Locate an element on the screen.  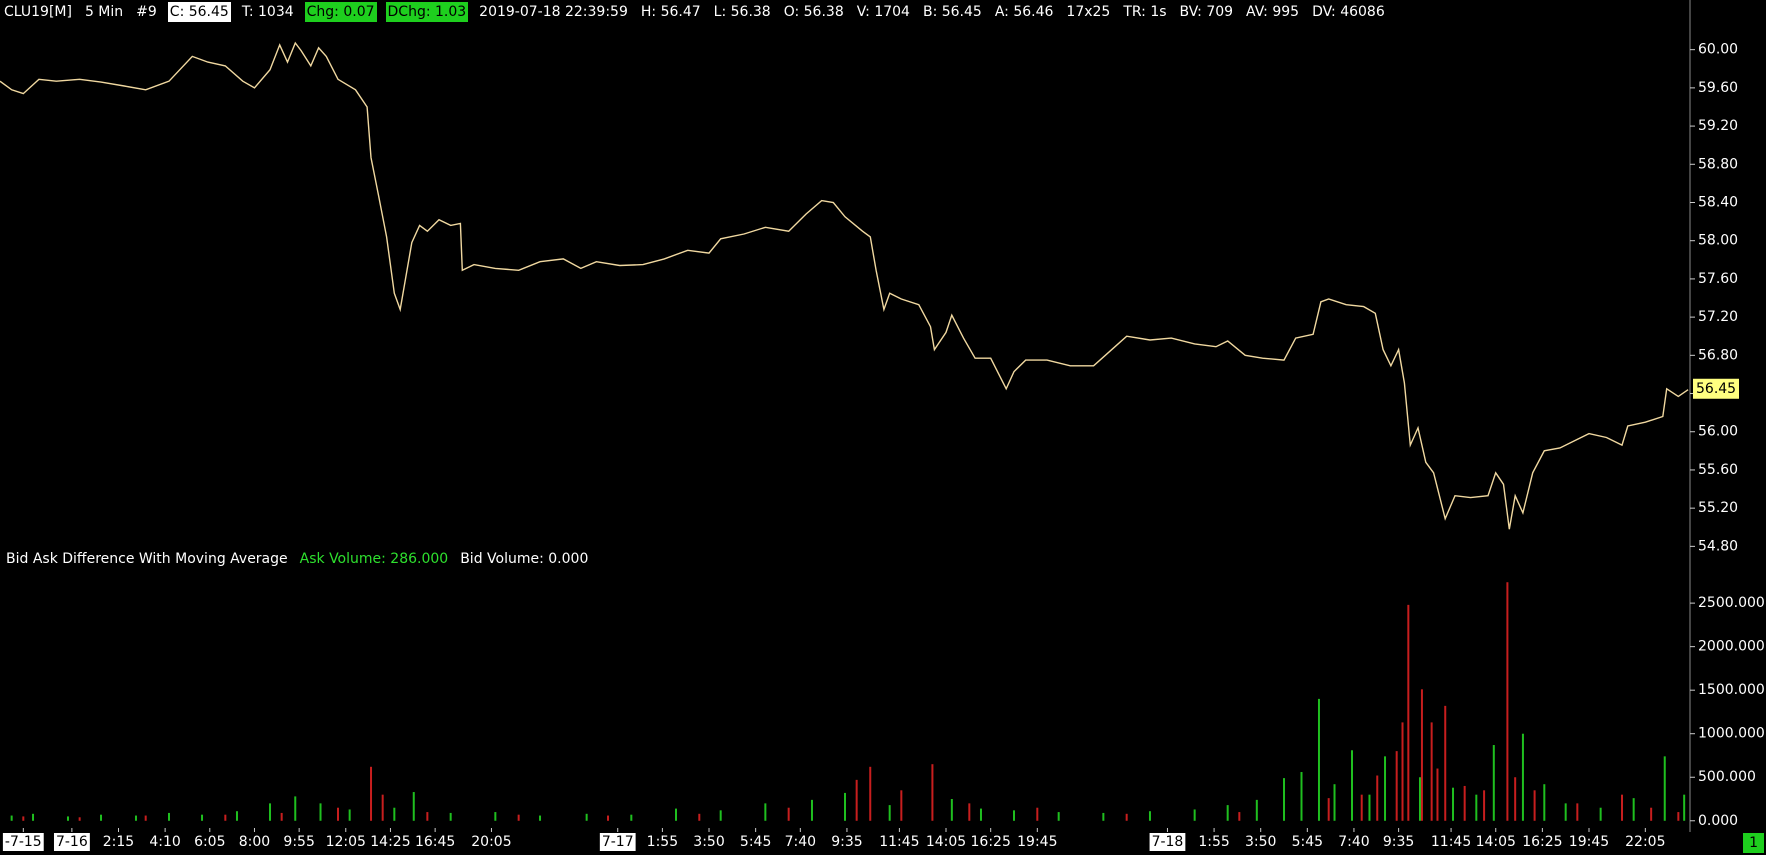
quote-field: AV: 995 is located at coordinates (1273, 12).